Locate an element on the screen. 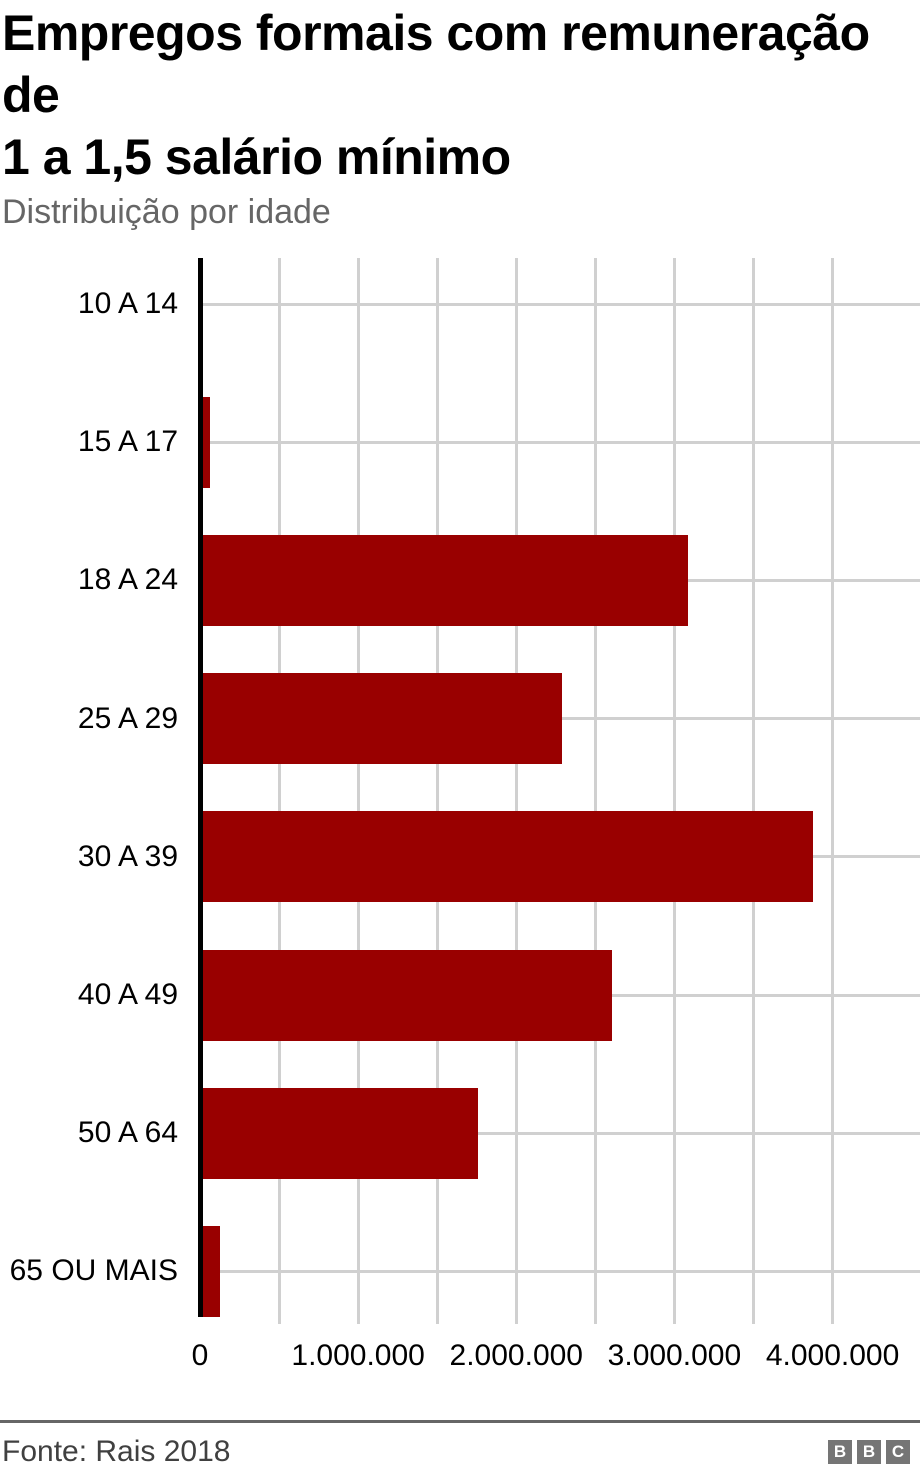  category-label: 50 A 64 is located at coordinates (127, 1133).